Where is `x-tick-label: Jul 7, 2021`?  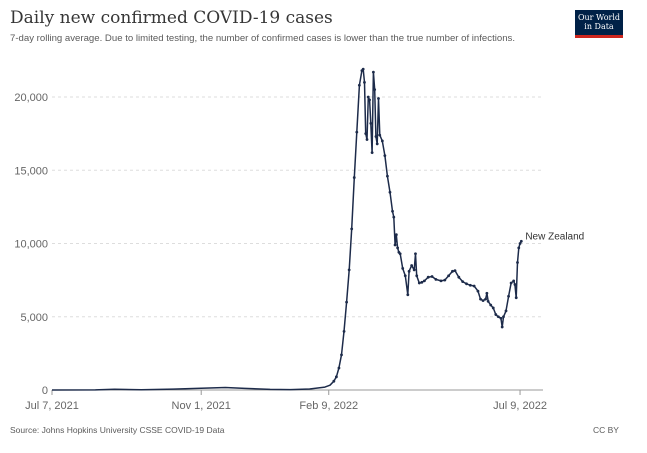 x-tick-label: Jul 7, 2021 is located at coordinates (52, 406).